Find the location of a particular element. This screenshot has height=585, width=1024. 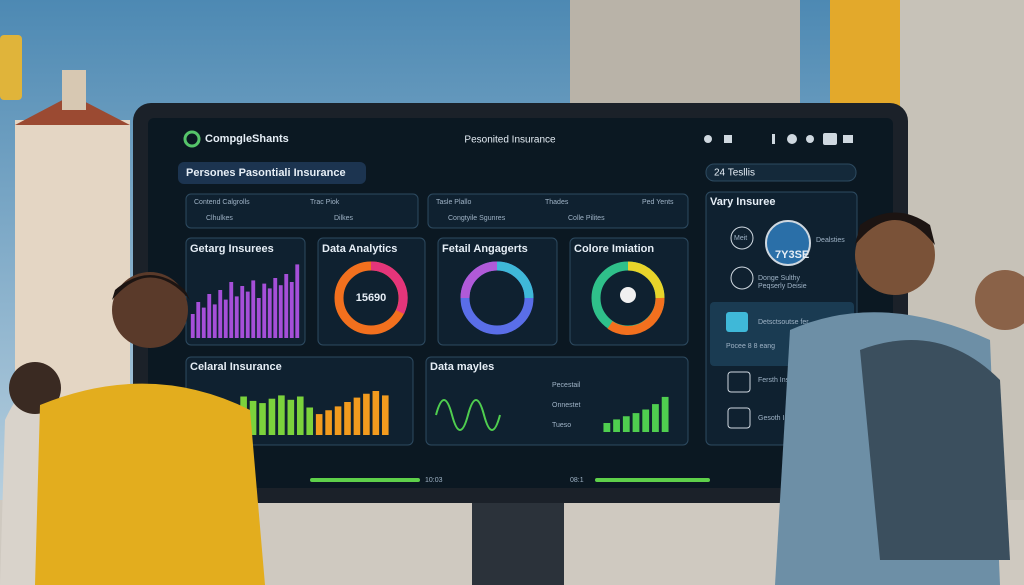

legend-entry: Onnestet is located at coordinates (566, 405).